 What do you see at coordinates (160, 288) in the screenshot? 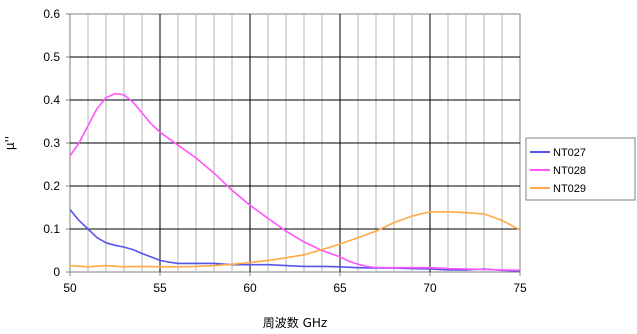
I see `x-tick-label: 55` at bounding box center [160, 288].